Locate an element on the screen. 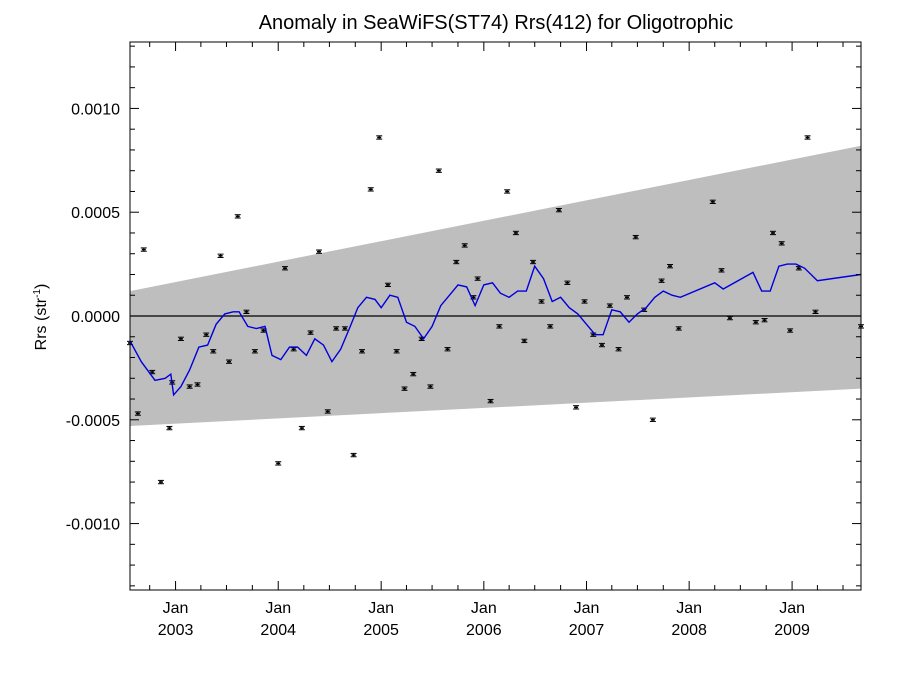 The image size is (900, 675). y-tick-label: -0.0005 is located at coordinates (93, 421).